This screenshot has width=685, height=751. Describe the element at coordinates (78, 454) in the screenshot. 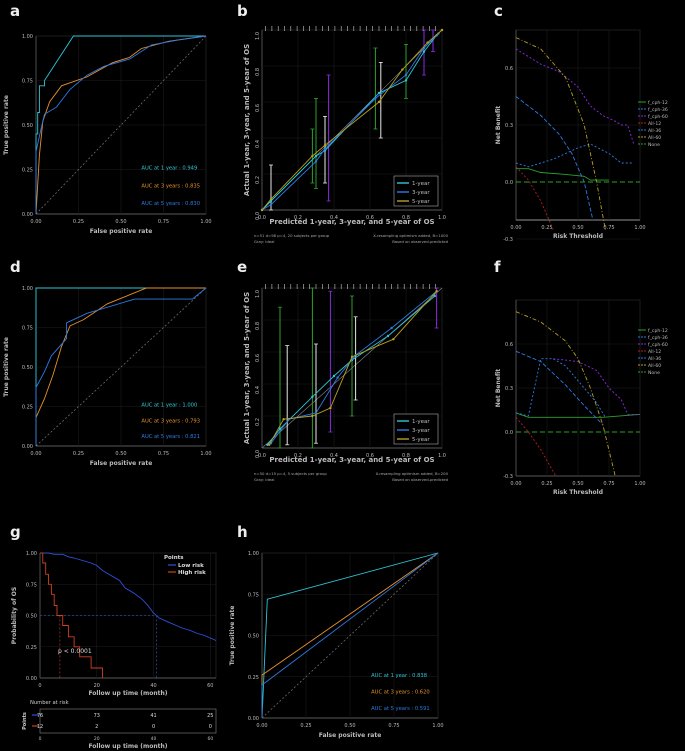

I see `panel-d-x-tick-label: 0.25` at that location.